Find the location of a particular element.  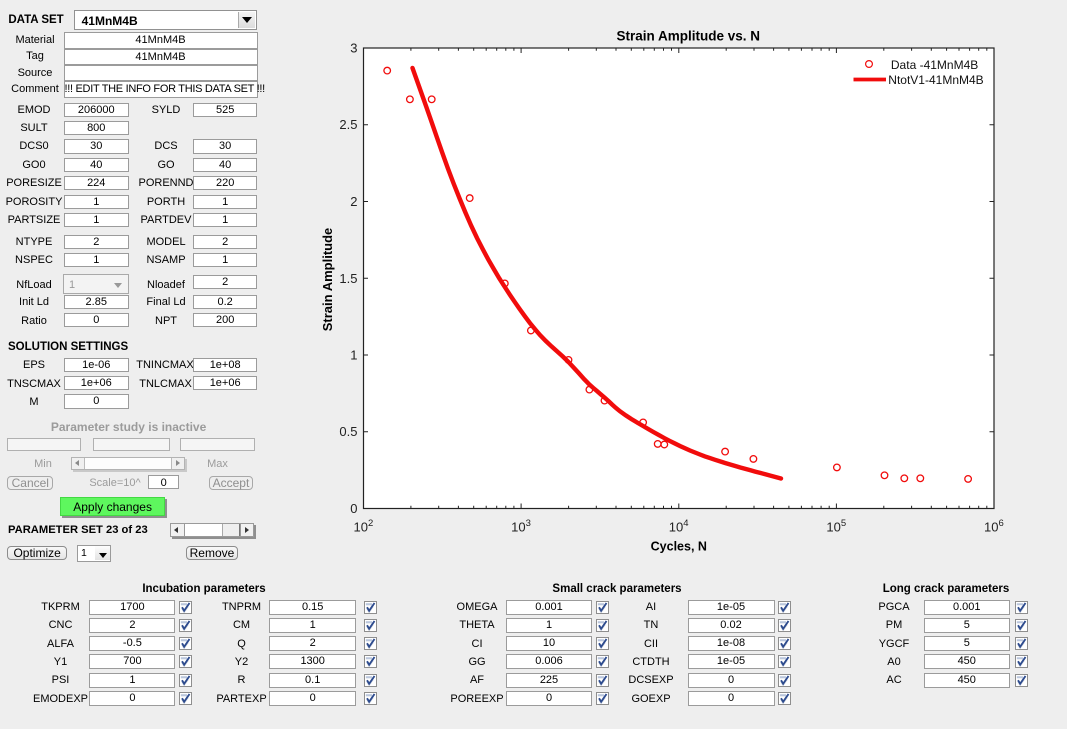

svg-text: NtotV1-41MnM4B is located at coordinates (935, 80).